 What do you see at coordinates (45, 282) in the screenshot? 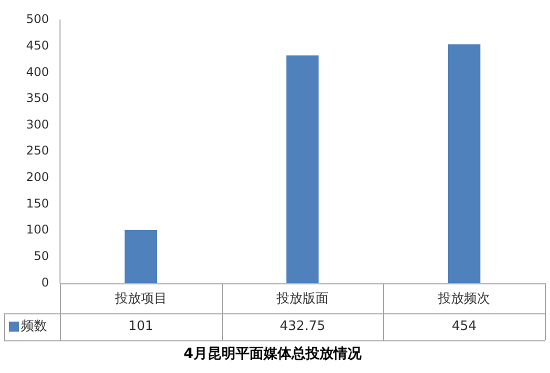
I see `y-tick-label: 0` at bounding box center [45, 282].